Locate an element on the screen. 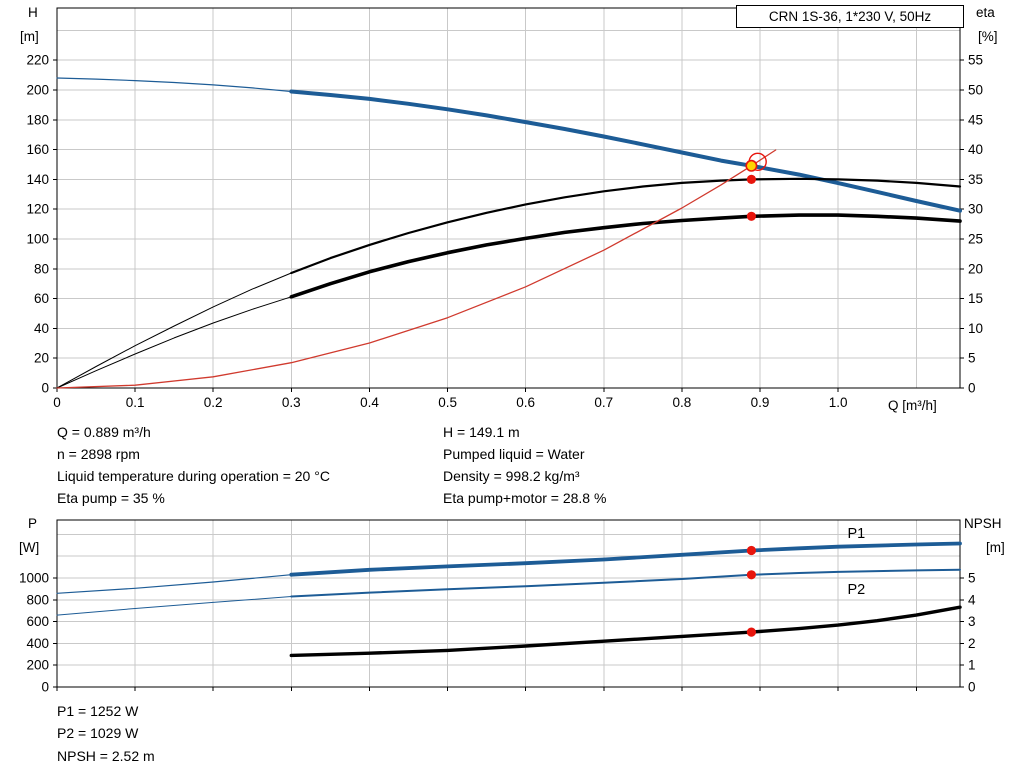 The image size is (1024, 781). h-value-text: H = 149.1 m is located at coordinates (481, 432).